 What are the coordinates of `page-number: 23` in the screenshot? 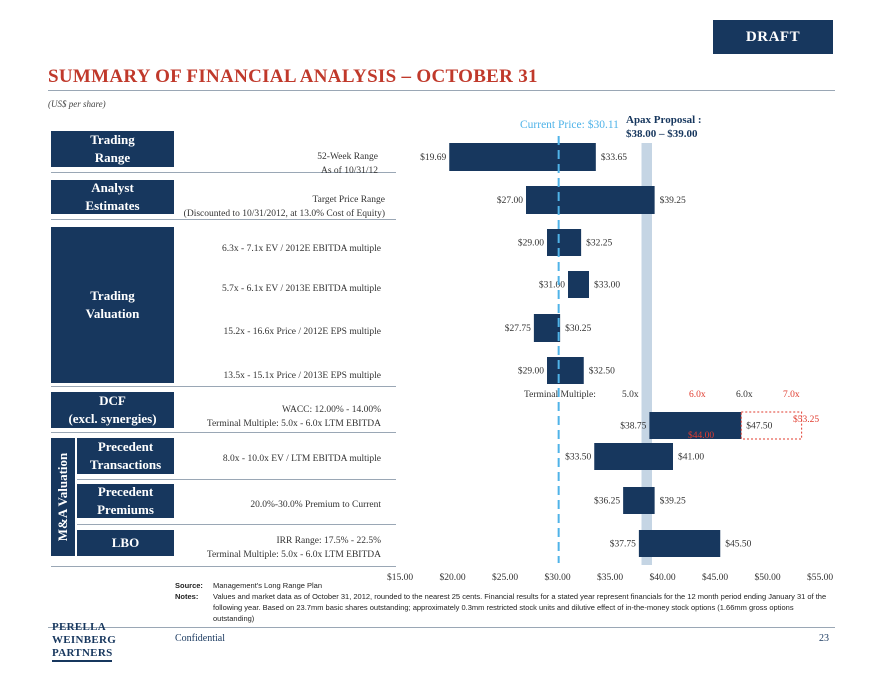 It's located at (824, 638).